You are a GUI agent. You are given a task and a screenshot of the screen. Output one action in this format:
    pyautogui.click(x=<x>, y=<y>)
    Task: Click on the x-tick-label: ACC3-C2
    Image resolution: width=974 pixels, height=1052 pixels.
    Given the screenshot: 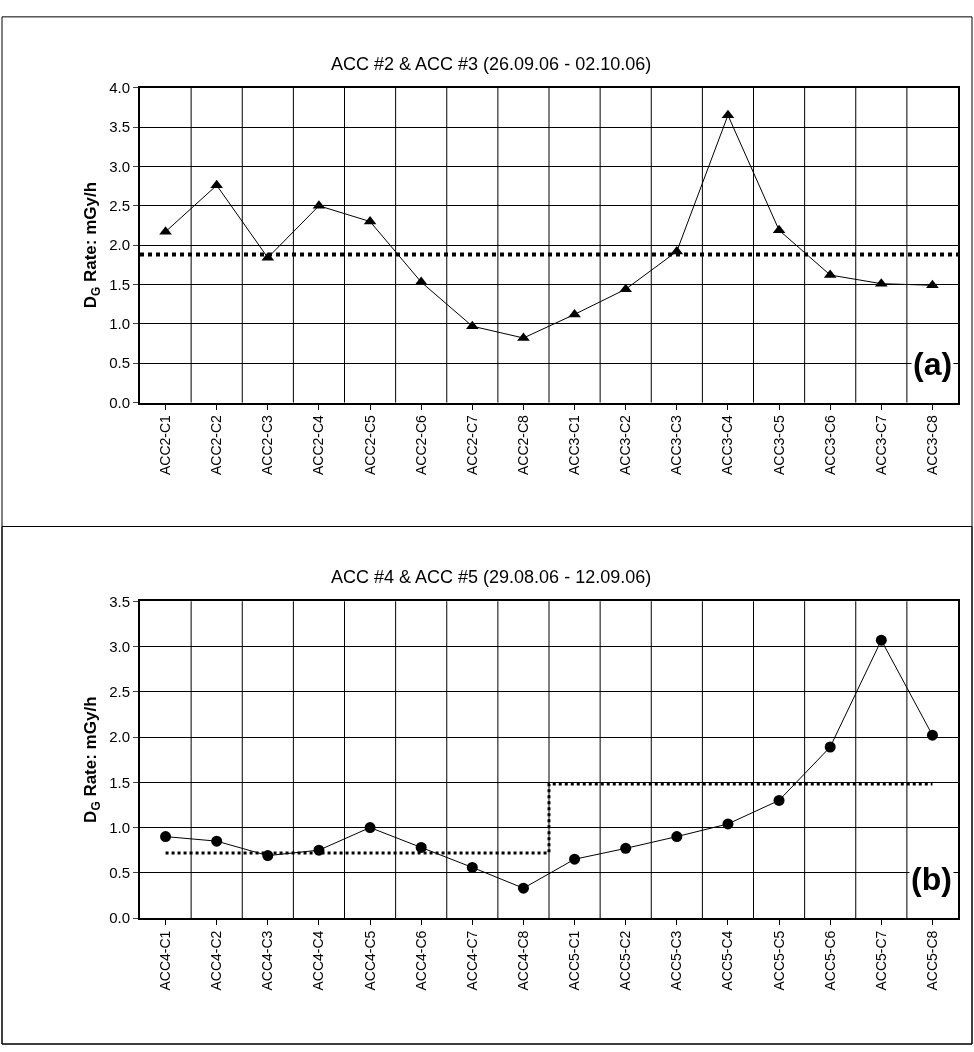 What is the action you would take?
    pyautogui.click(x=625, y=445)
    